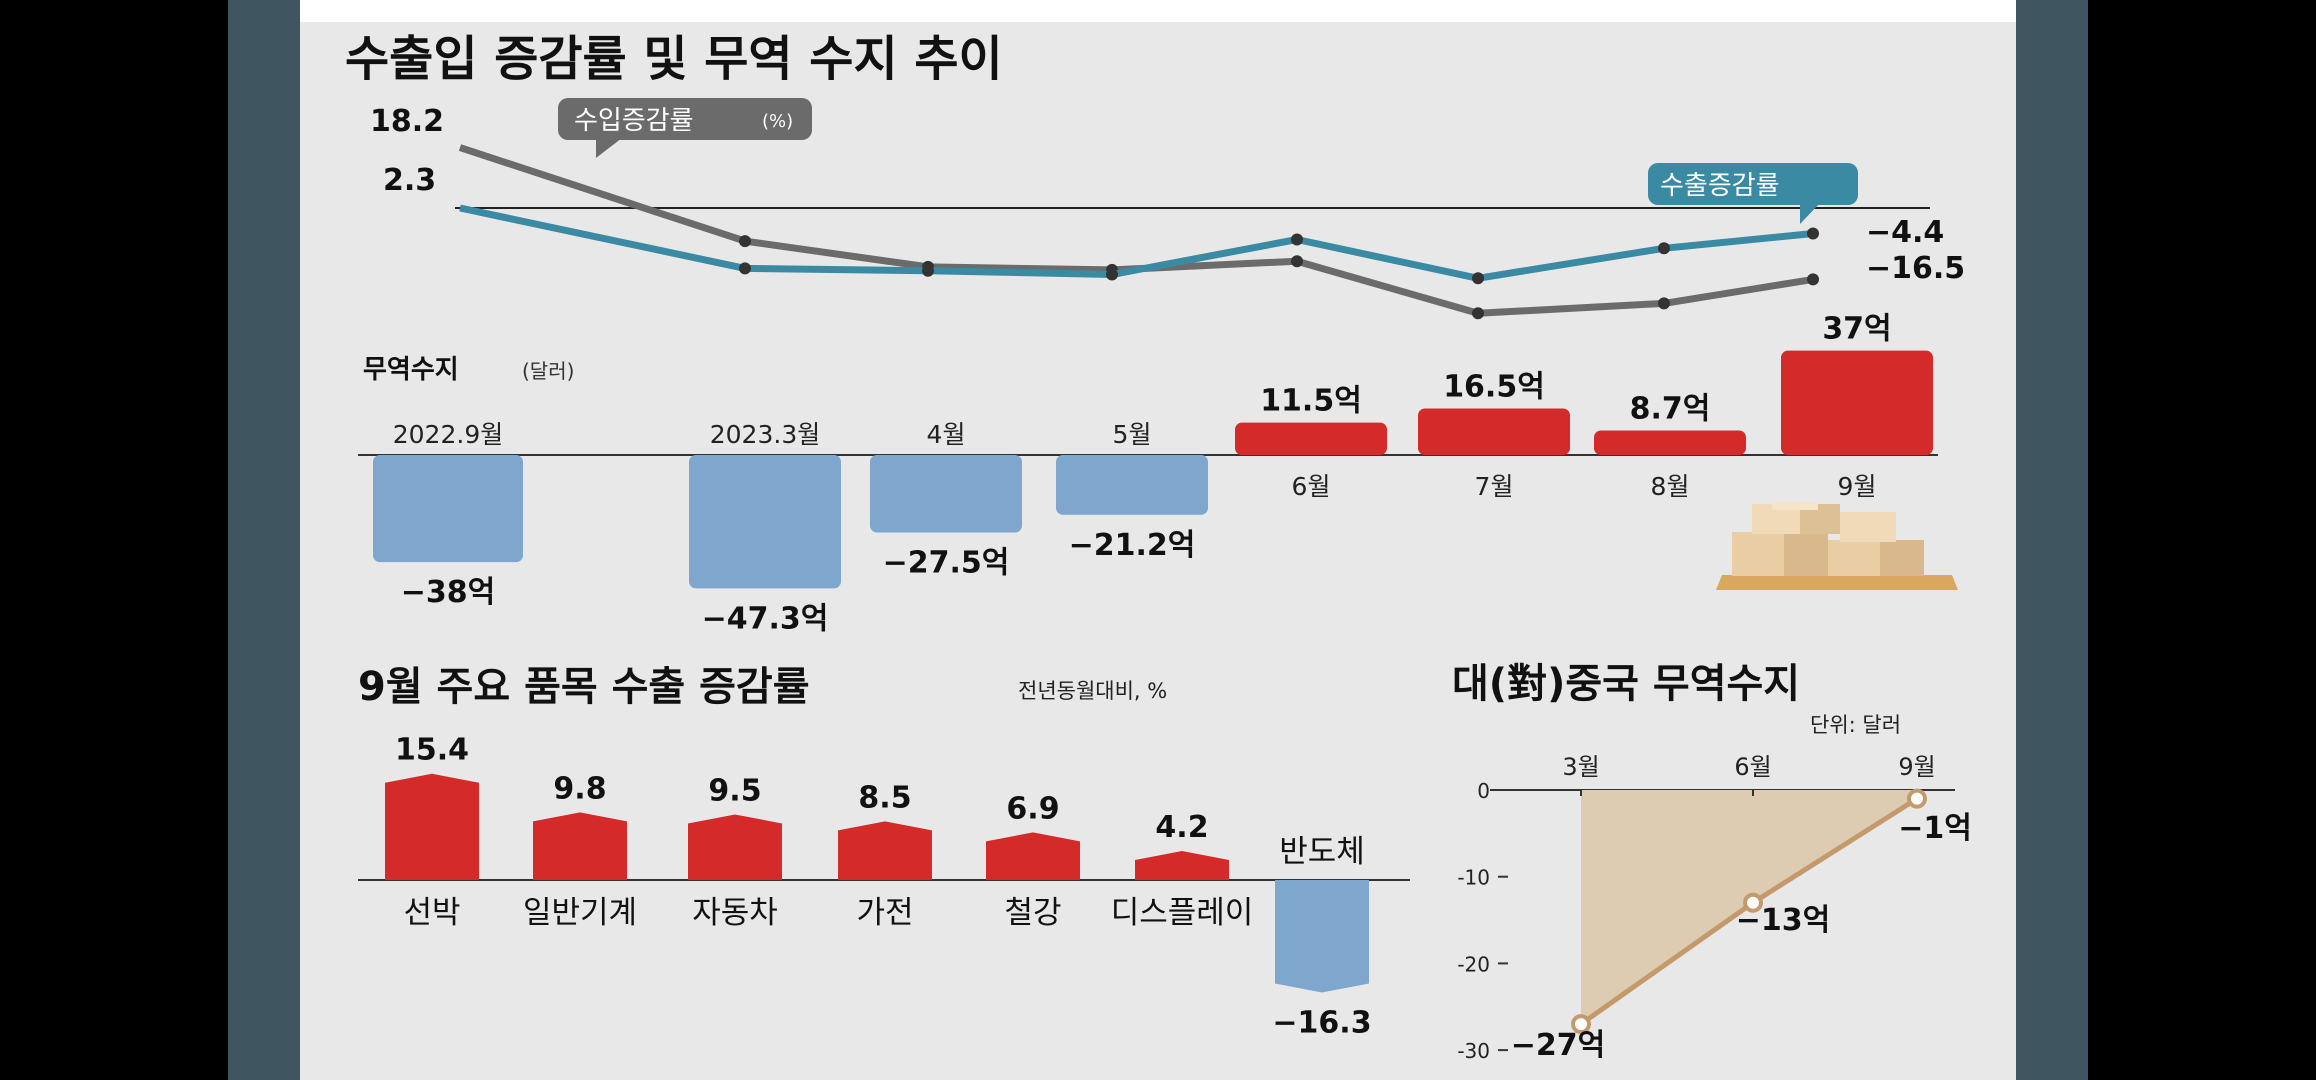  Describe the element at coordinates (1092, 691) in the screenshot. I see `export-items-unit: 전년동월대비, %` at that location.